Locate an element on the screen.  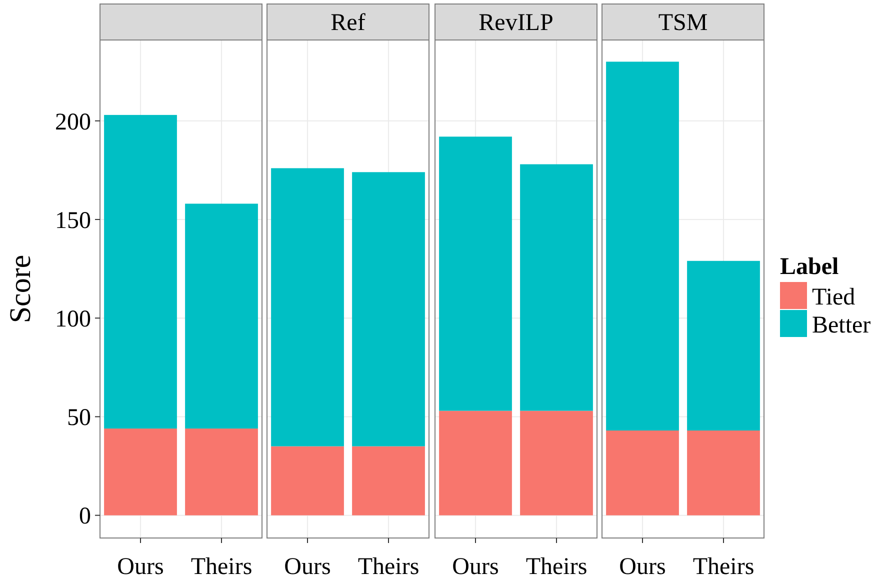
y-tick-label: 200 is located at coordinates (73, 122).